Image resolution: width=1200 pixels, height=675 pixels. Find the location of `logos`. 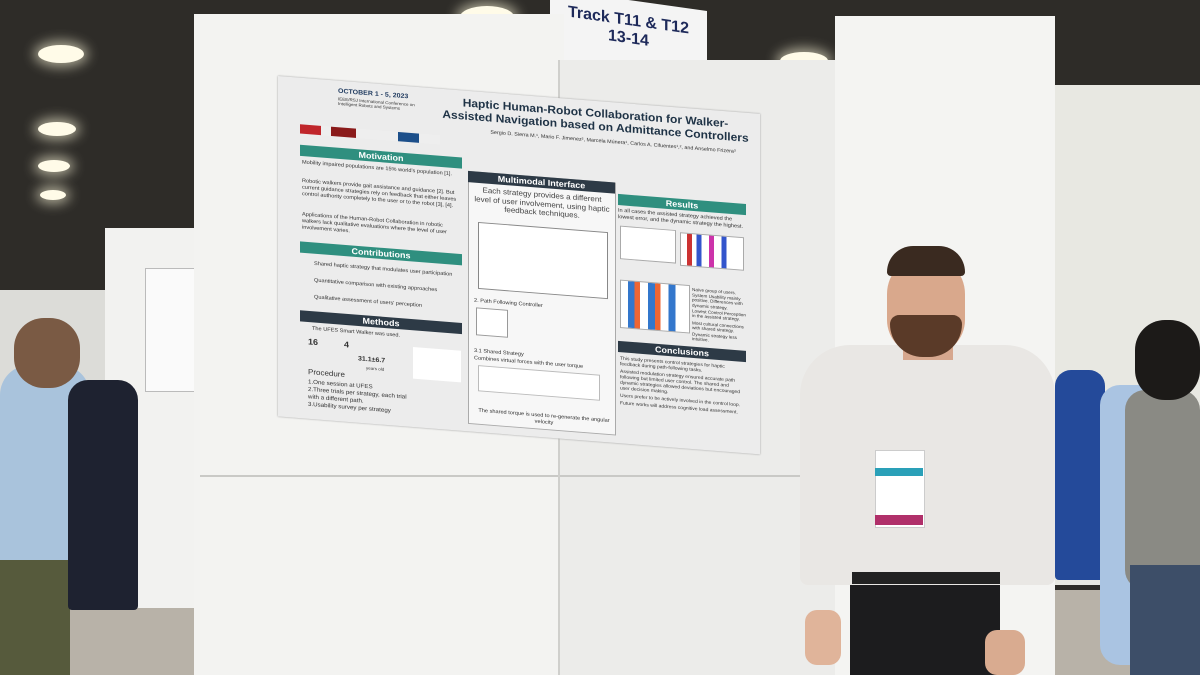

logos is located at coordinates (370, 134).